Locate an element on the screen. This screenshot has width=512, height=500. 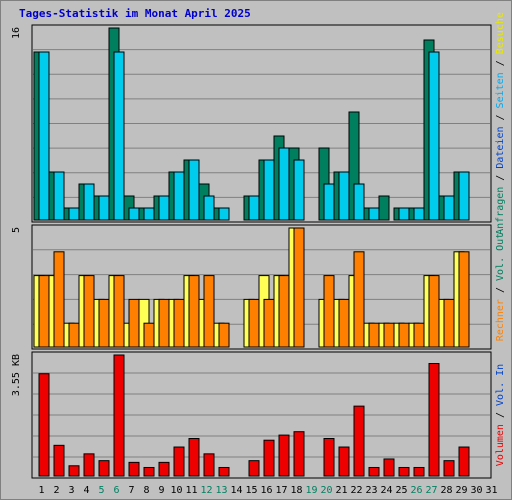
x-tick-label: 8 is located at coordinates (146, 490).